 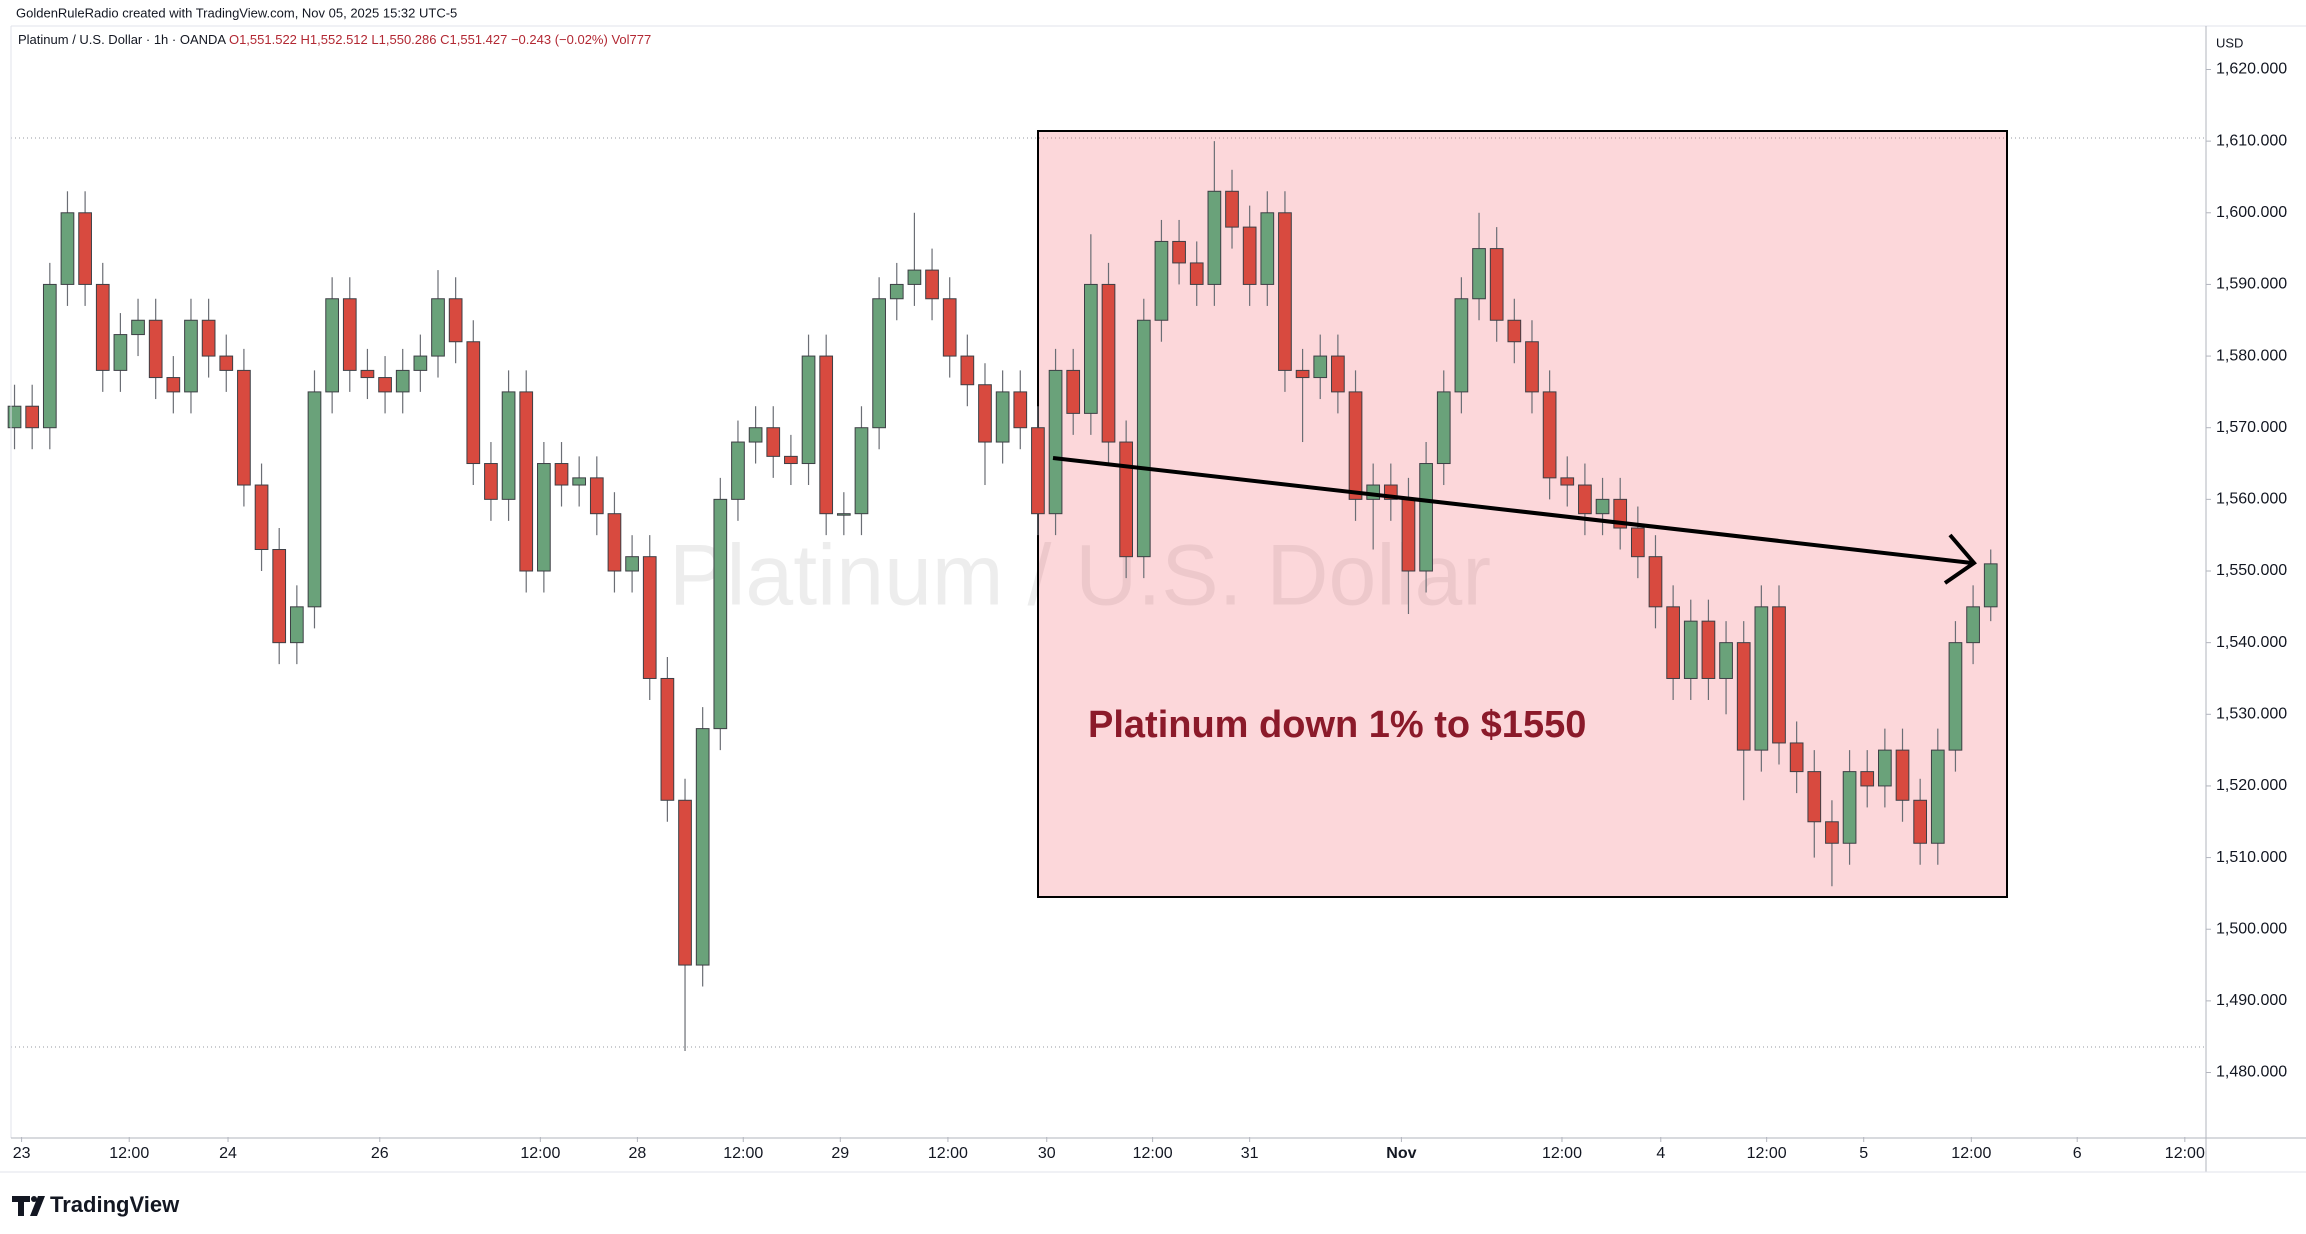 I want to click on watermark: Platinum / U.S. Dollar, so click(x=1080, y=576).